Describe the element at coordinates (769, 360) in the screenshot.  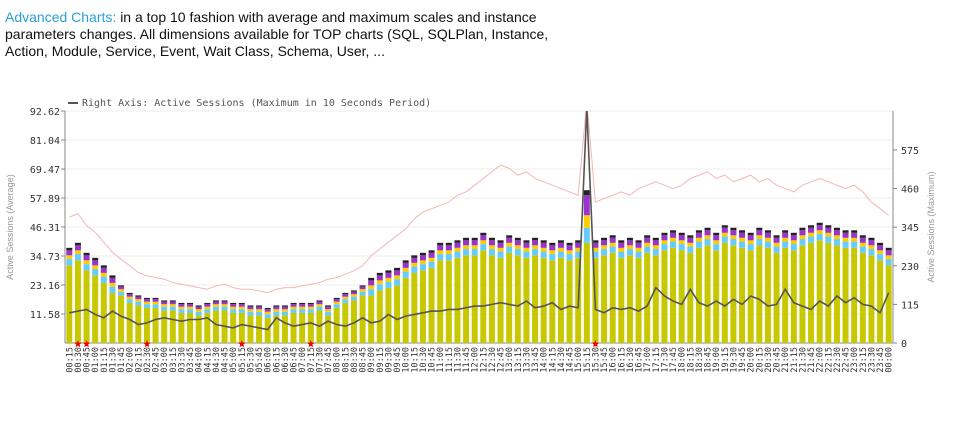
I see `x-tick-label: 20:30` at that location.